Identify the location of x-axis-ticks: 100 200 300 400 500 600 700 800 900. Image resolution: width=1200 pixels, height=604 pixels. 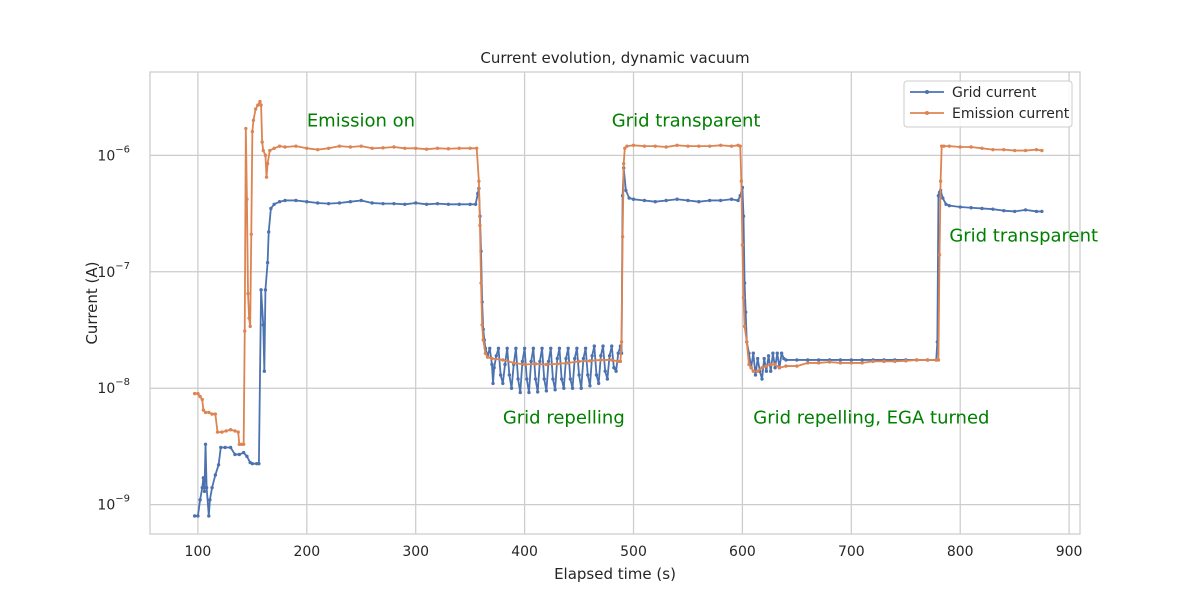
(634, 552).